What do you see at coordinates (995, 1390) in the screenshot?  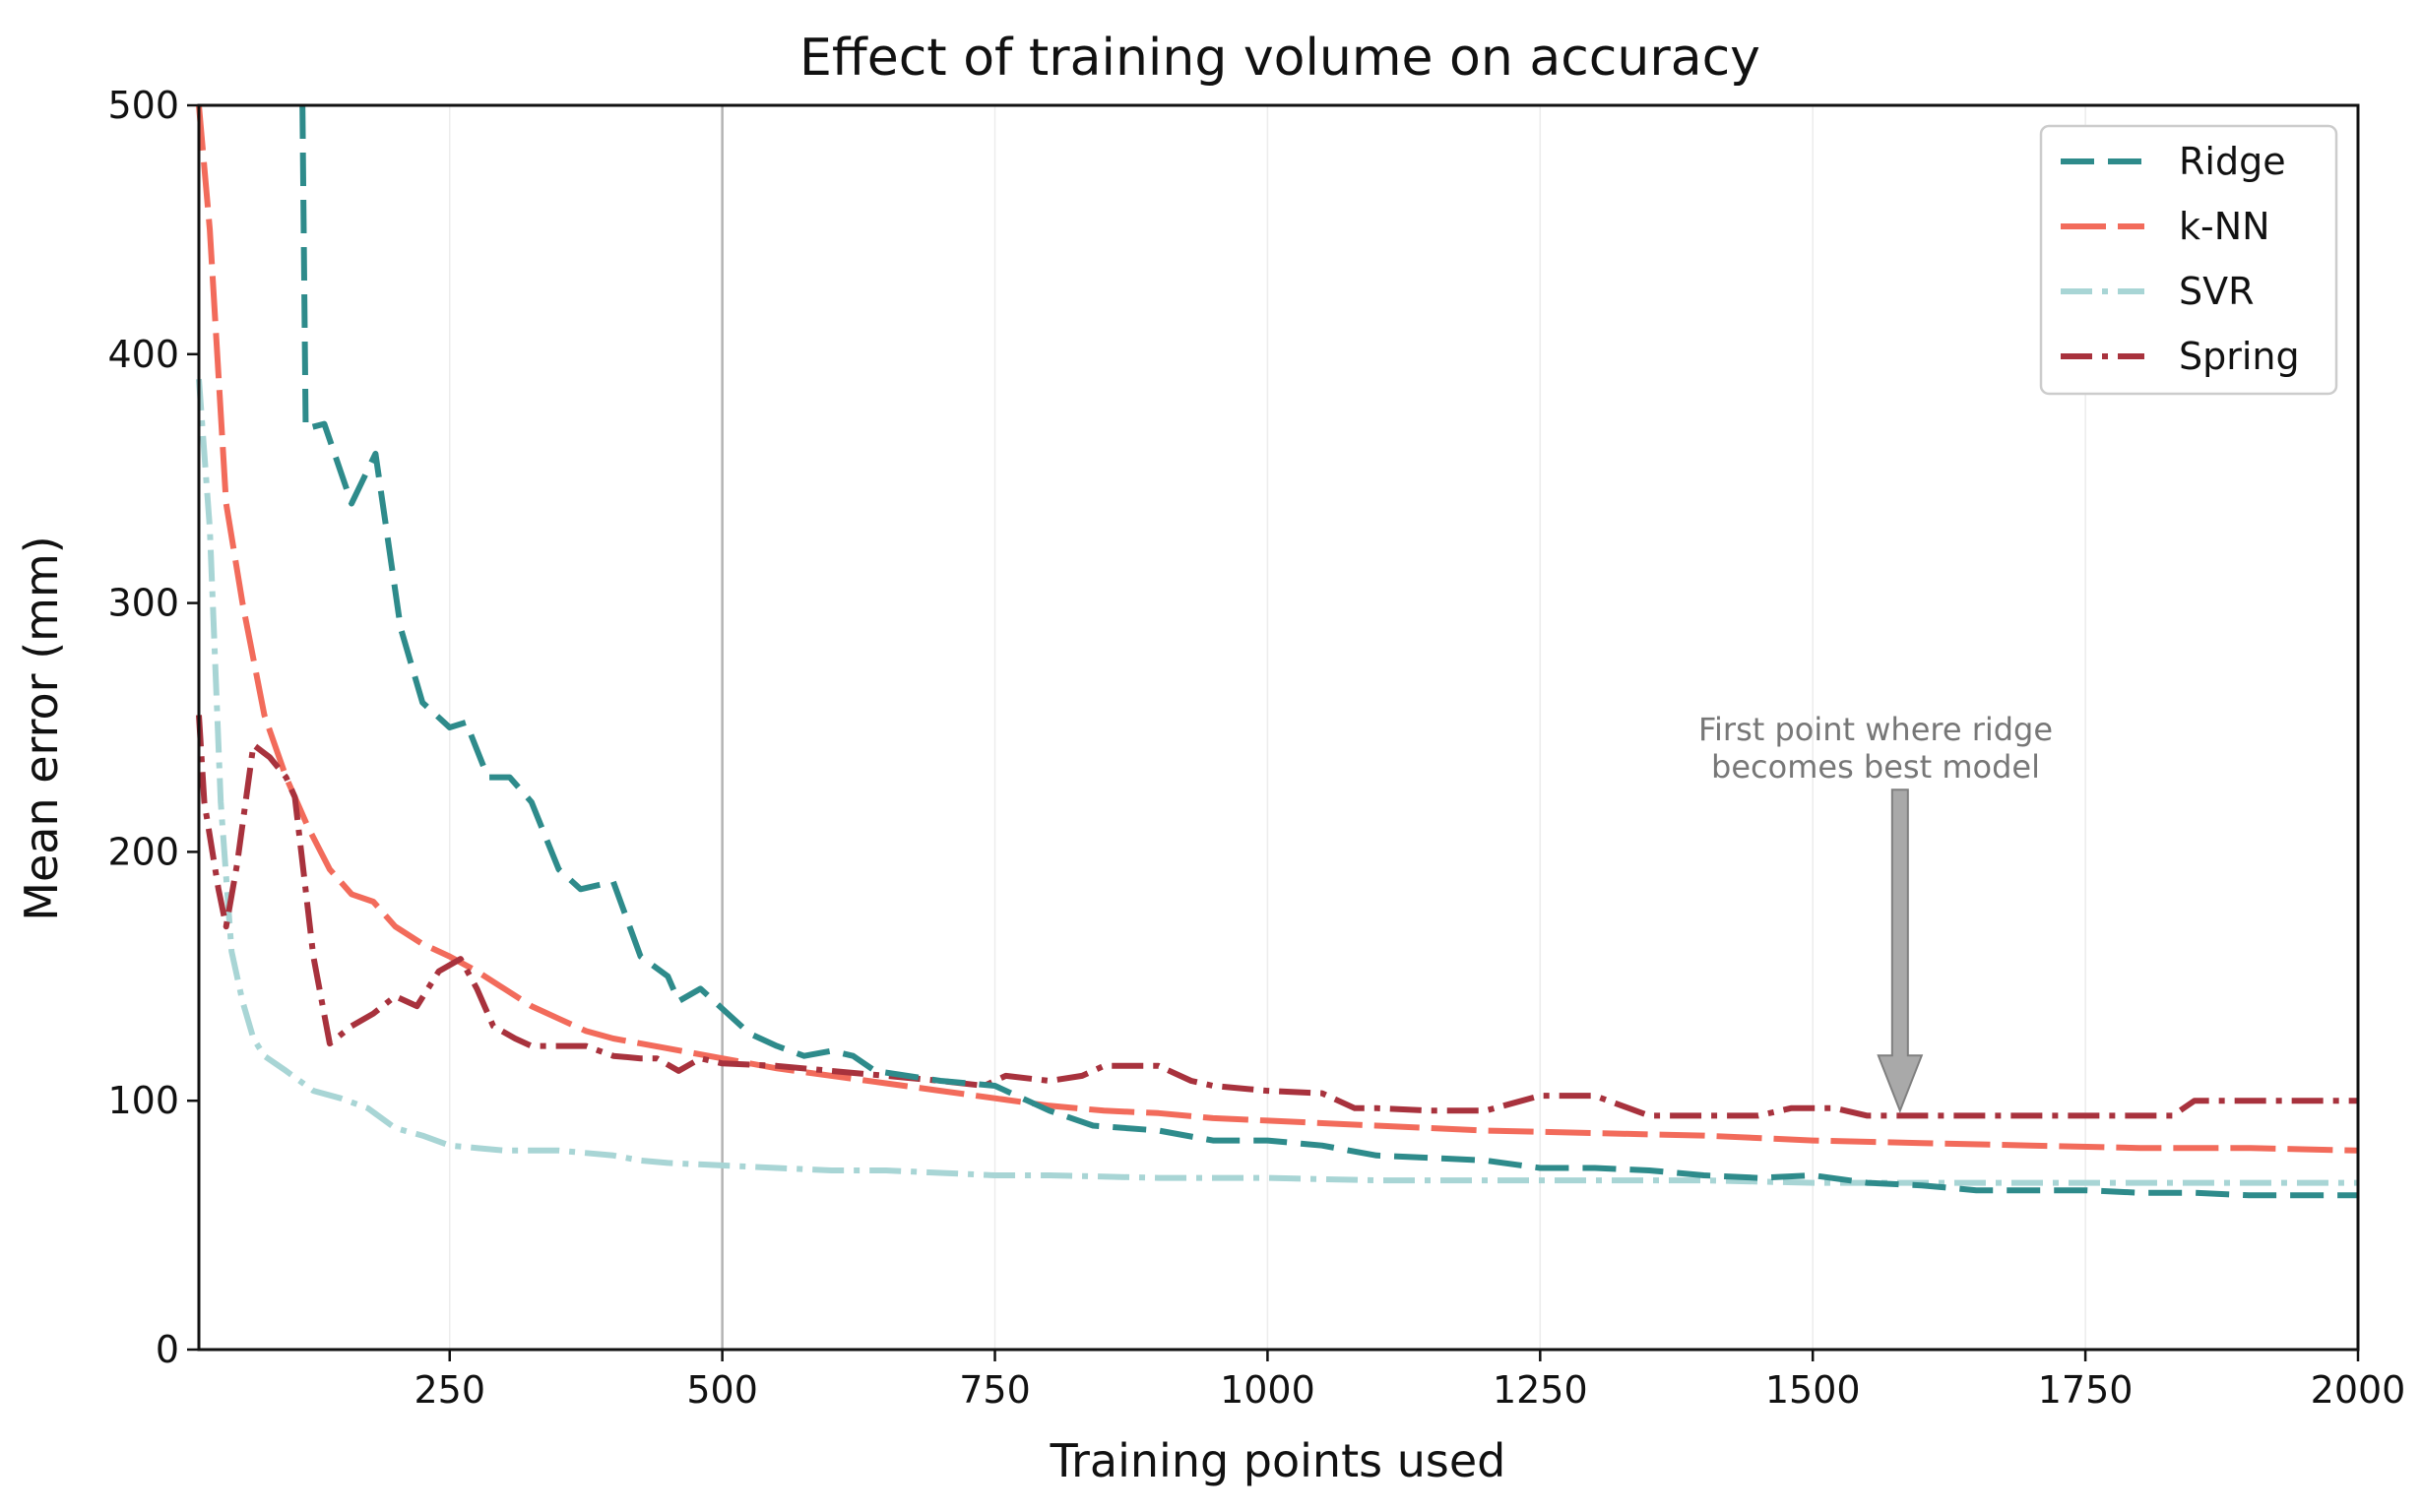 I see `x-tick-label: 750` at bounding box center [995, 1390].